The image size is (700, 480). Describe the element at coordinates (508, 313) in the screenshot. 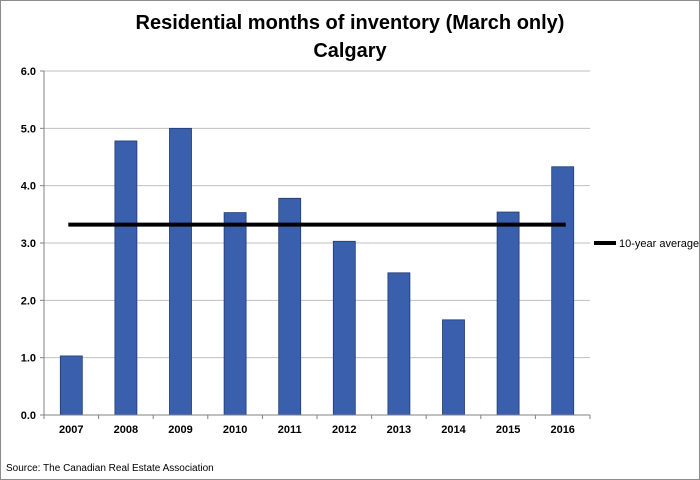

I see `bar-2015` at that location.